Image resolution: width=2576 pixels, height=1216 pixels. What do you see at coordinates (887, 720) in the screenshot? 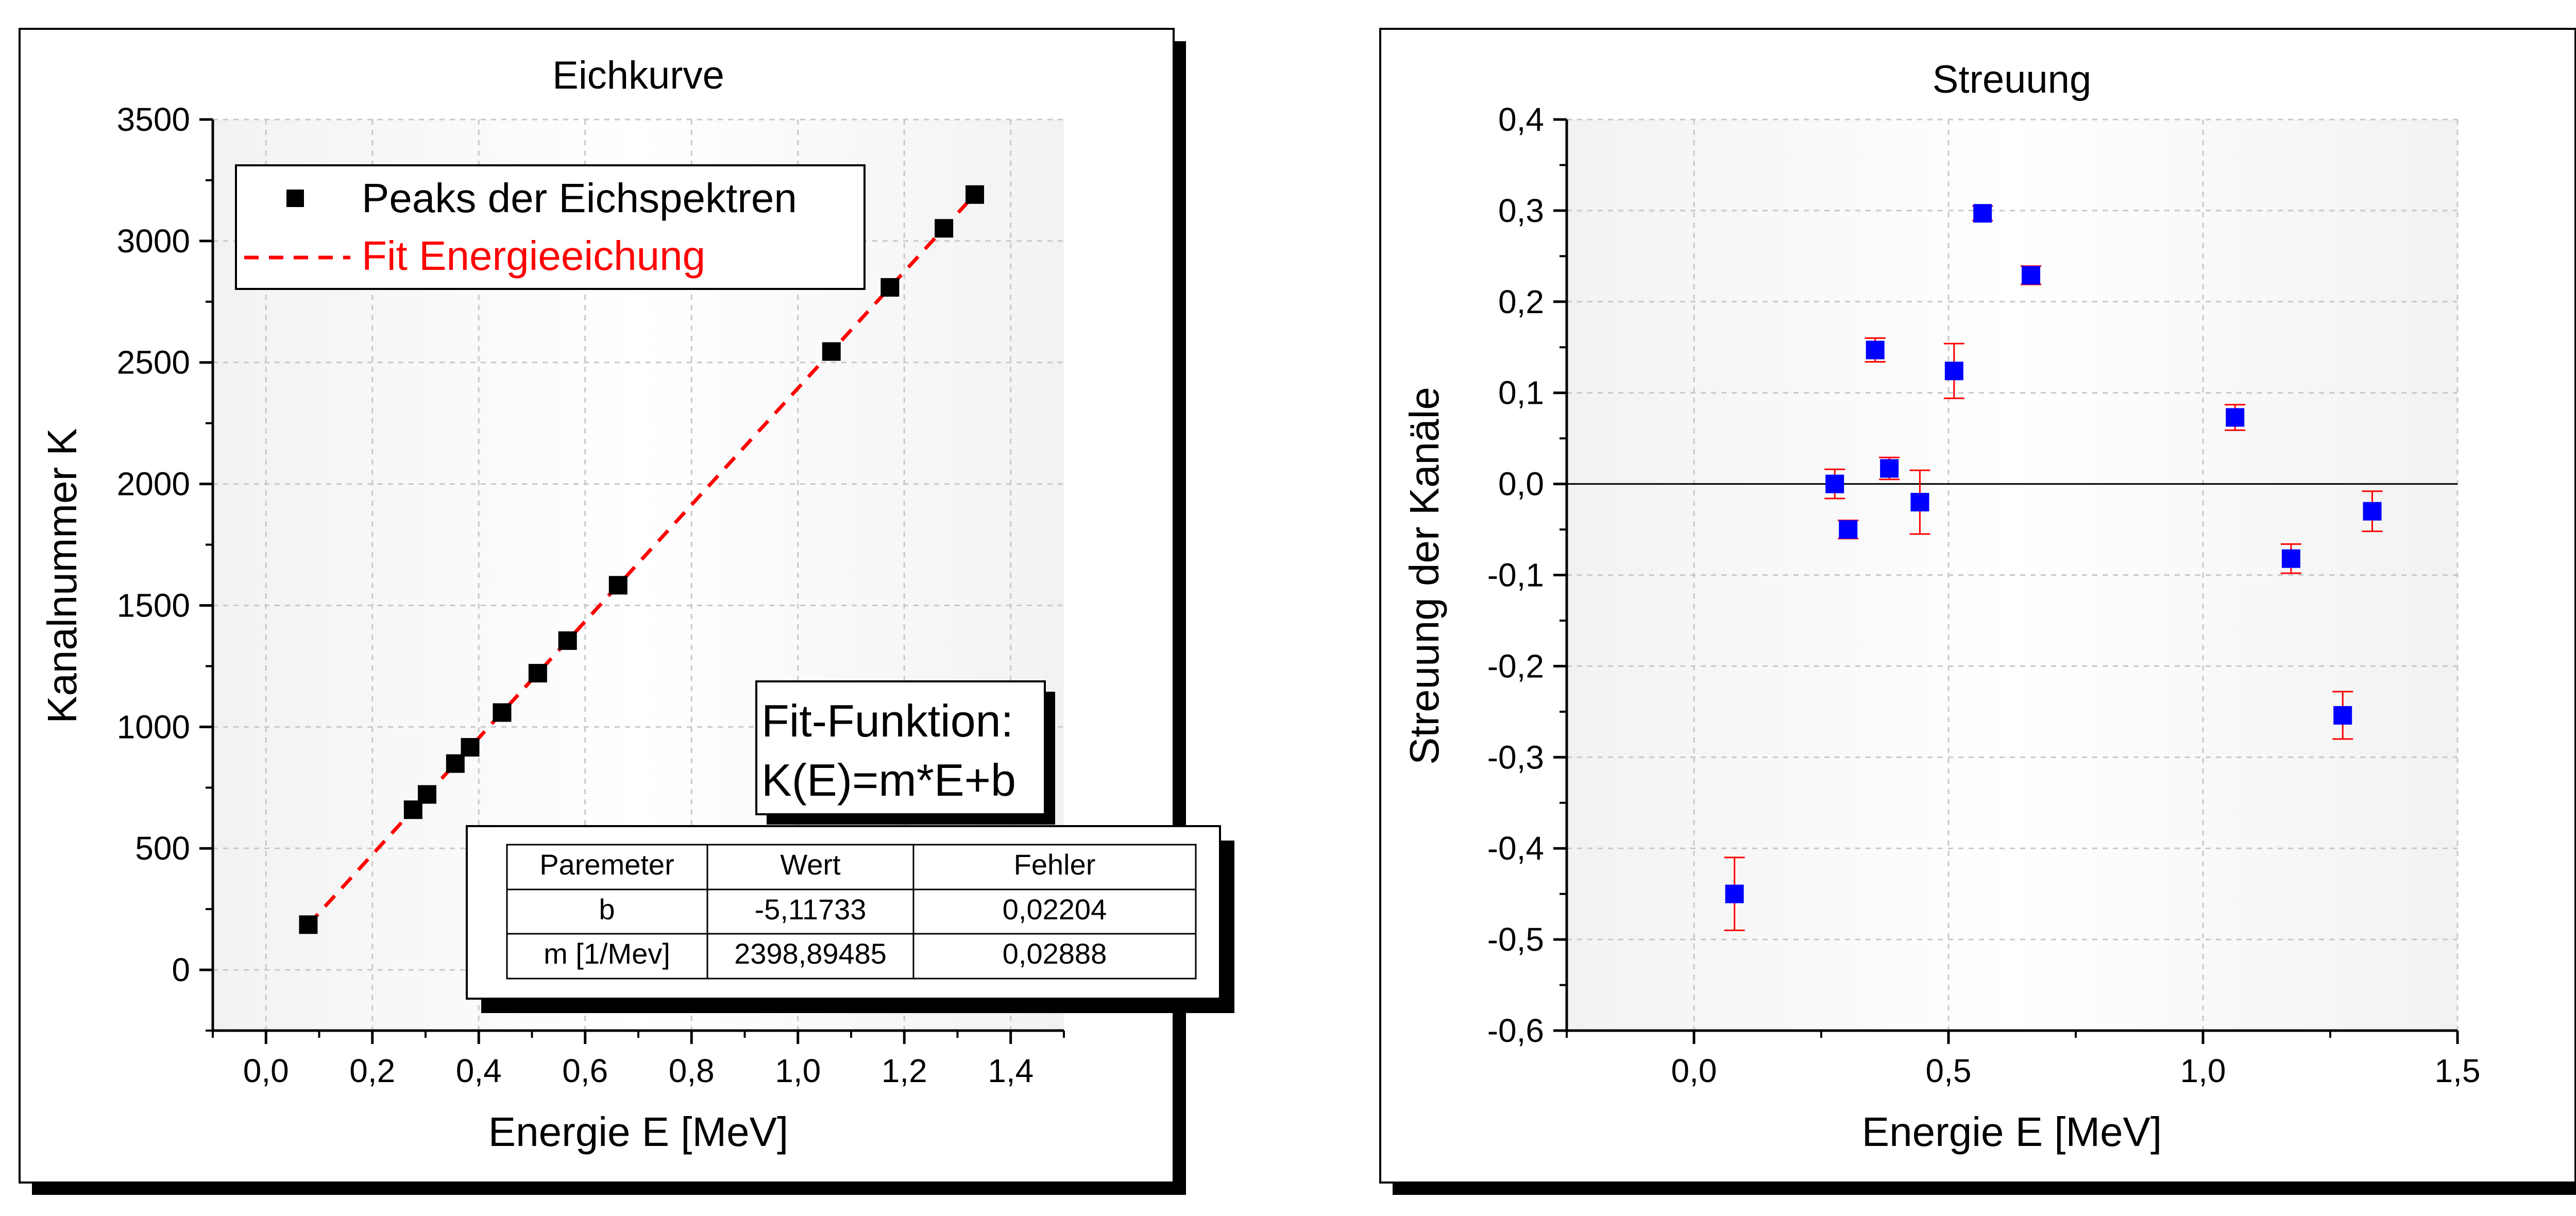
I see `fit-box-line1: Fit-Funktion:` at bounding box center [887, 720].